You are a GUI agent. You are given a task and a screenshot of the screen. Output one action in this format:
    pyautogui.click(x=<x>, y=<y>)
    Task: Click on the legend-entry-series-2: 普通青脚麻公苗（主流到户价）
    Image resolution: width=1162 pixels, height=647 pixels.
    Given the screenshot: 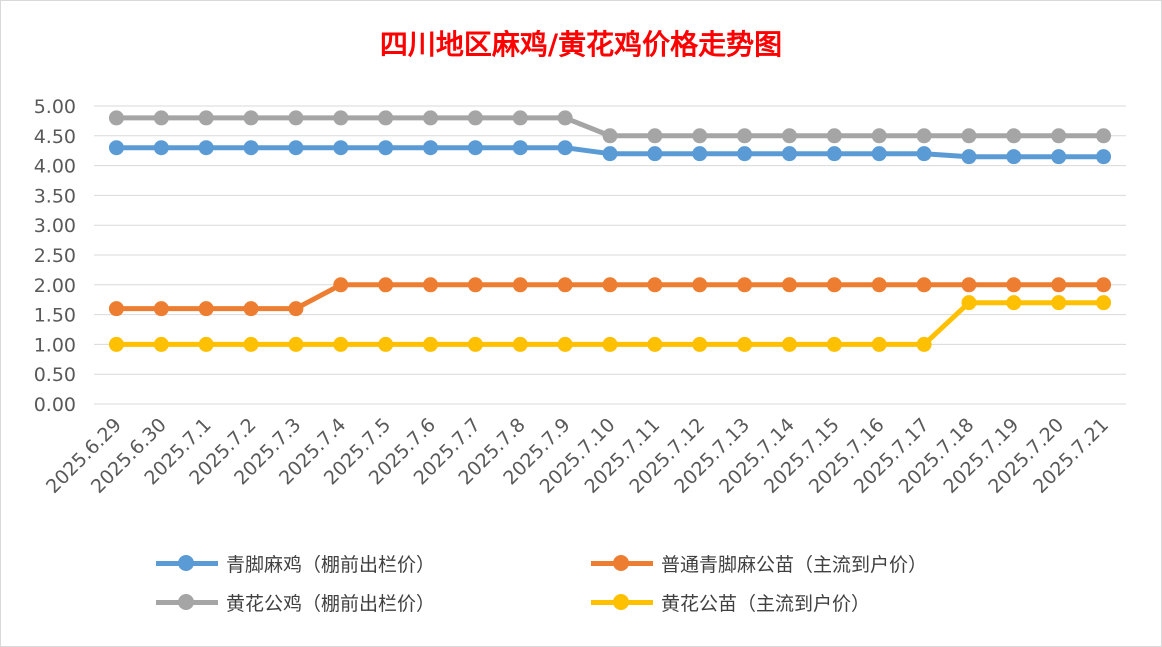 What is the action you would take?
    pyautogui.click(x=759, y=563)
    